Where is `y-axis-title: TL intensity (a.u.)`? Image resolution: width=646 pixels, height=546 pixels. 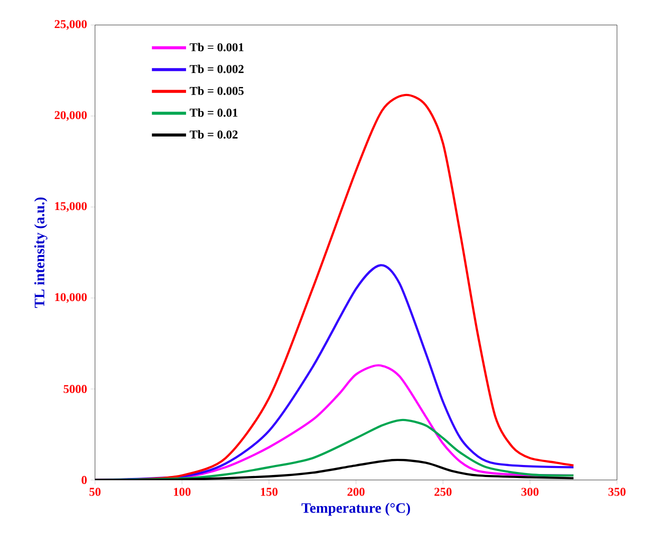 y-axis-title: TL intensity (a.u.) is located at coordinates (41, 253).